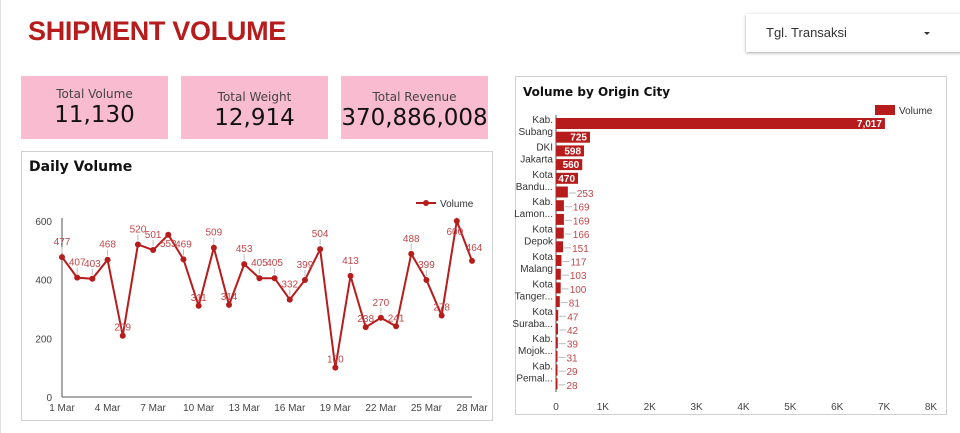  What do you see at coordinates (414, 118) in the screenshot?
I see `kpi-value: 370,886,008` at bounding box center [414, 118].